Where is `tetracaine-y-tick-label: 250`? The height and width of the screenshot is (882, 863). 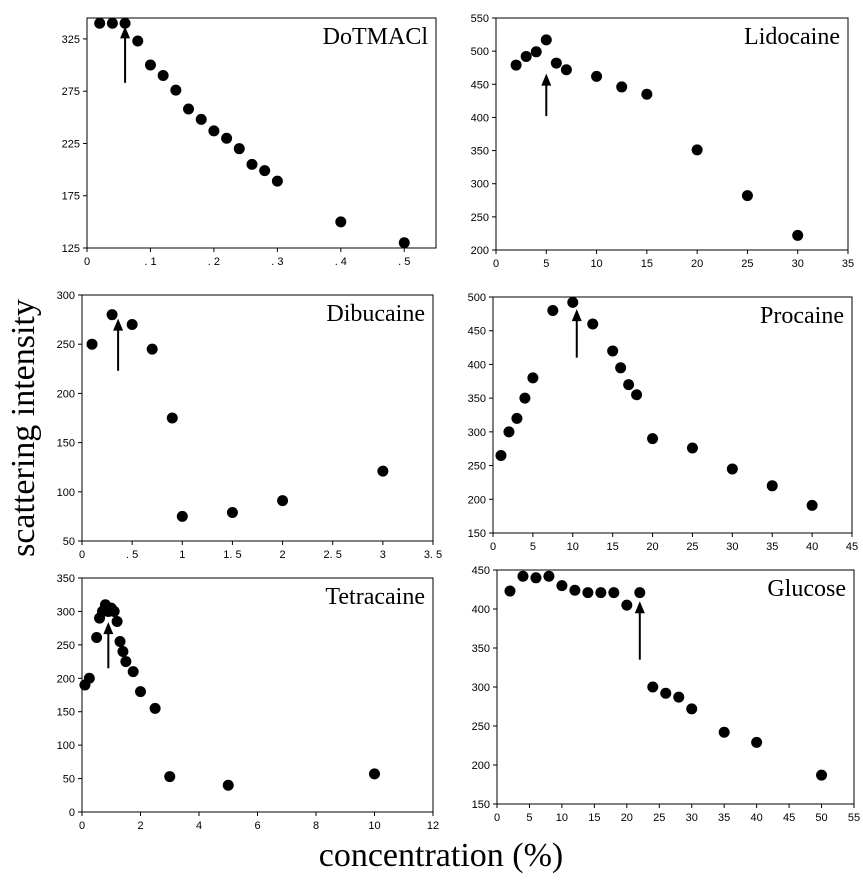 tetracaine-y-tick-label: 250 is located at coordinates (66, 646).